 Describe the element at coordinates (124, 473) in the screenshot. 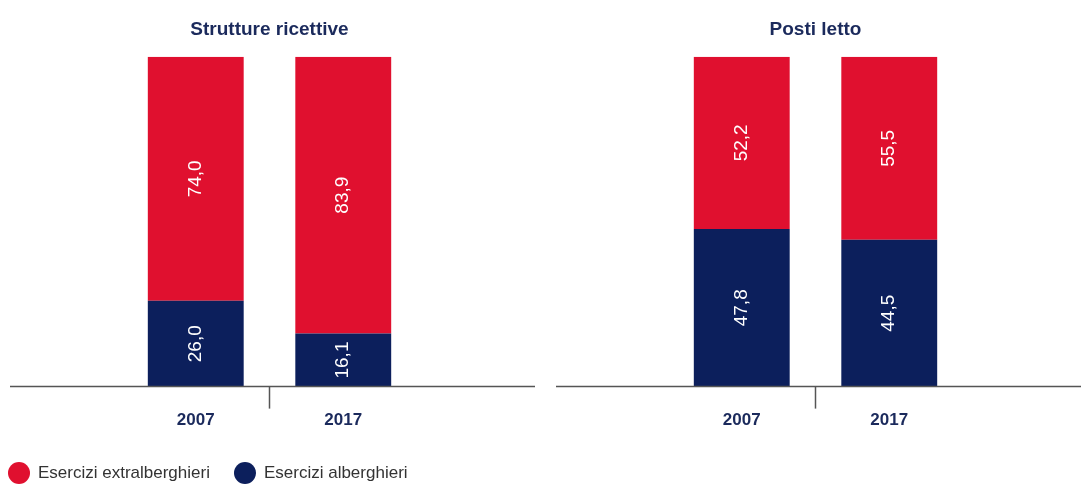

I see `legend-label: Esercizi extralberghieri` at that location.